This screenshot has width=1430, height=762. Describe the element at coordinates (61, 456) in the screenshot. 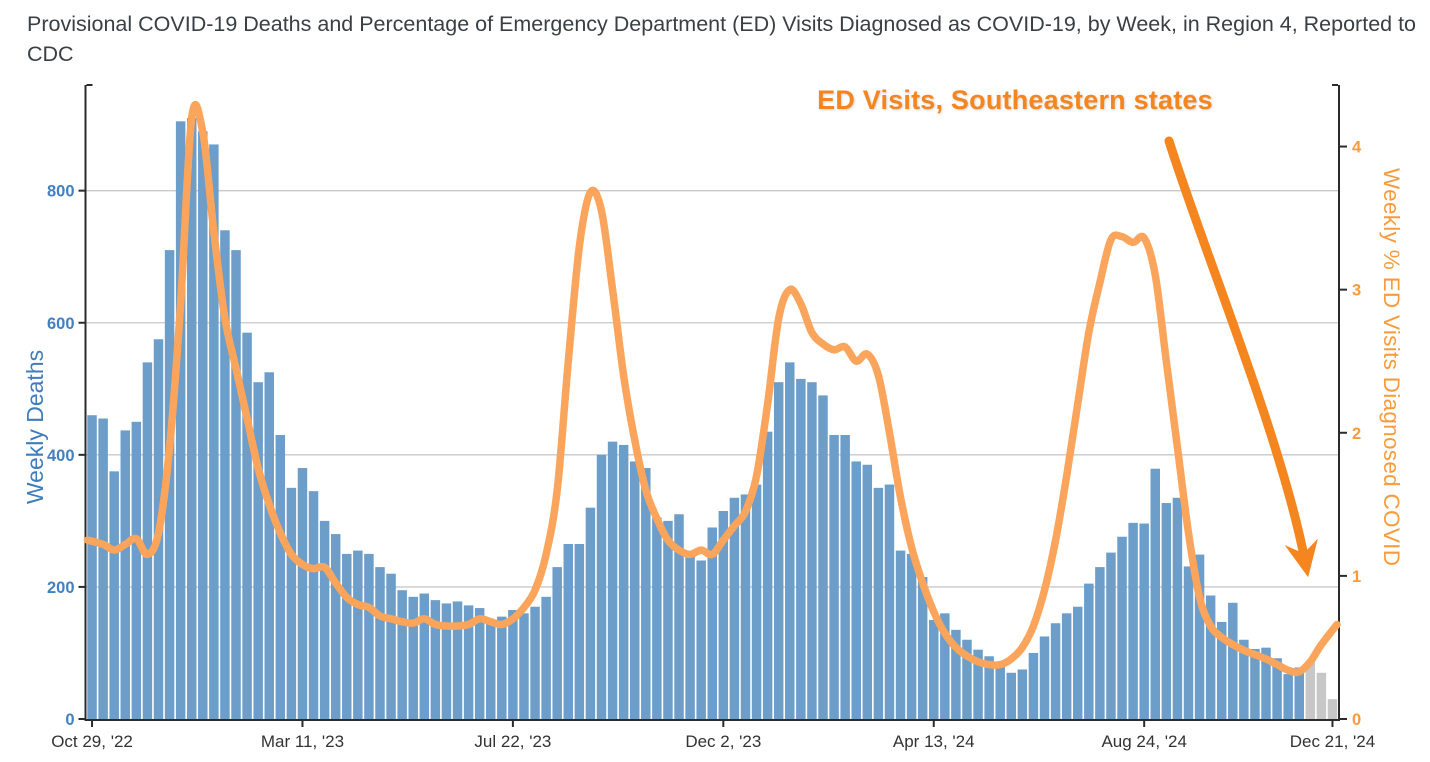

I see `left-axis-tick-label: 400` at that location.